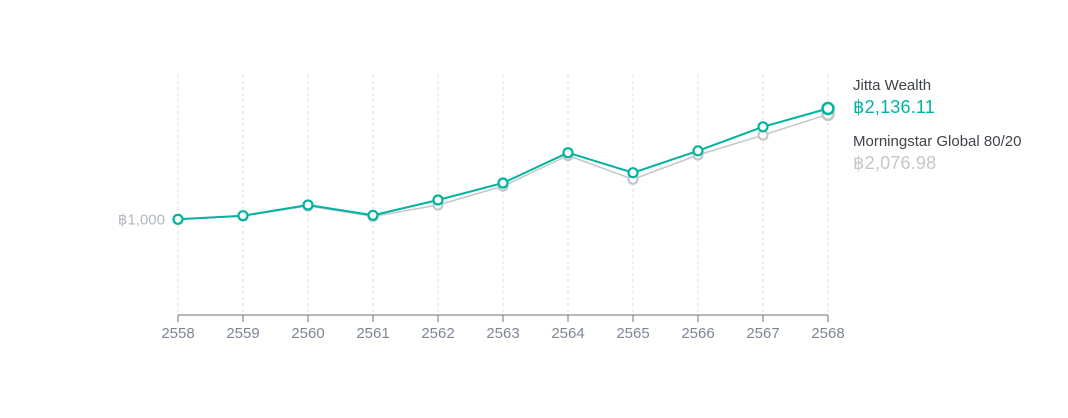  I want to click on legend-item-morningstar: Morningstar Global 80/20 ฿2,076.98, so click(937, 153).